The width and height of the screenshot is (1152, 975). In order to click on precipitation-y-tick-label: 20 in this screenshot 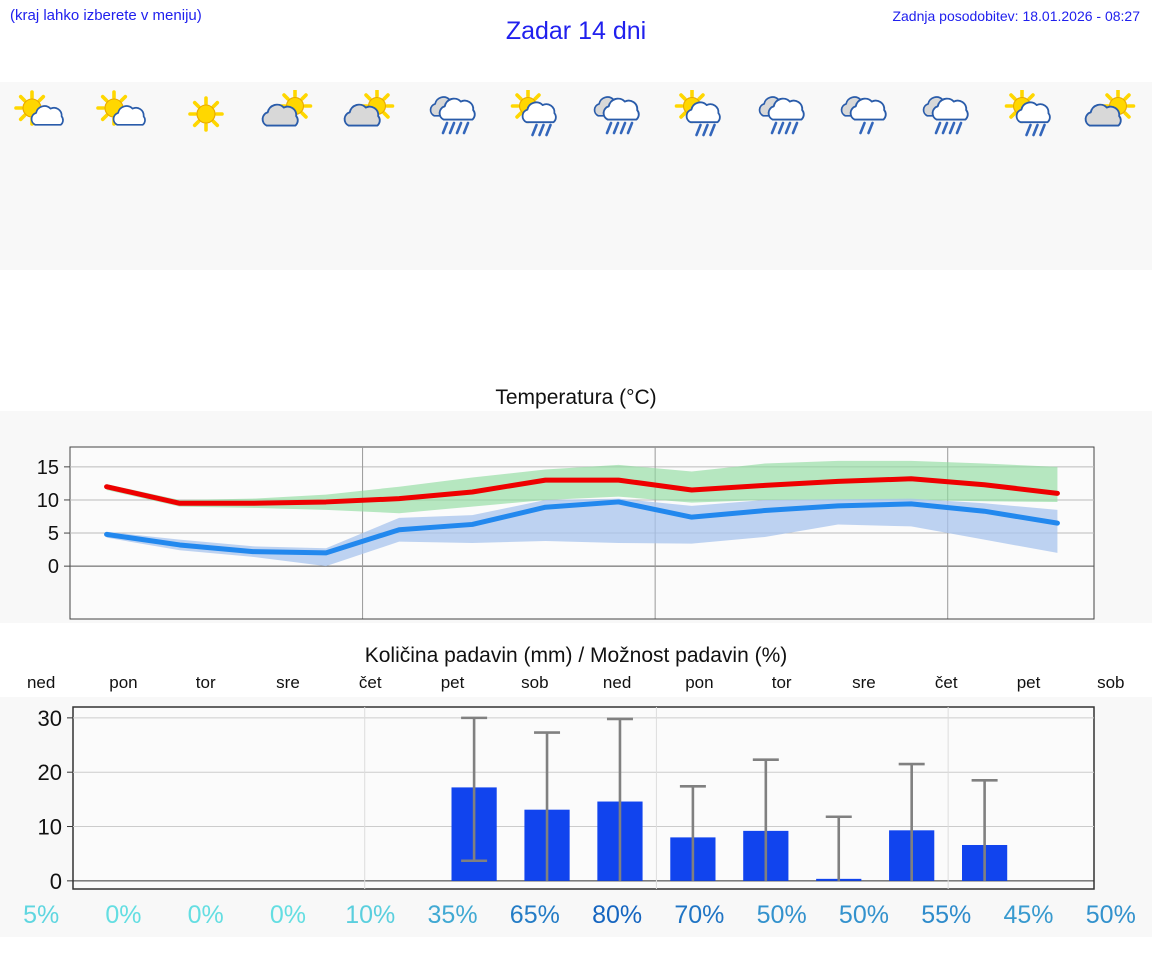, I will do `click(50, 772)`.